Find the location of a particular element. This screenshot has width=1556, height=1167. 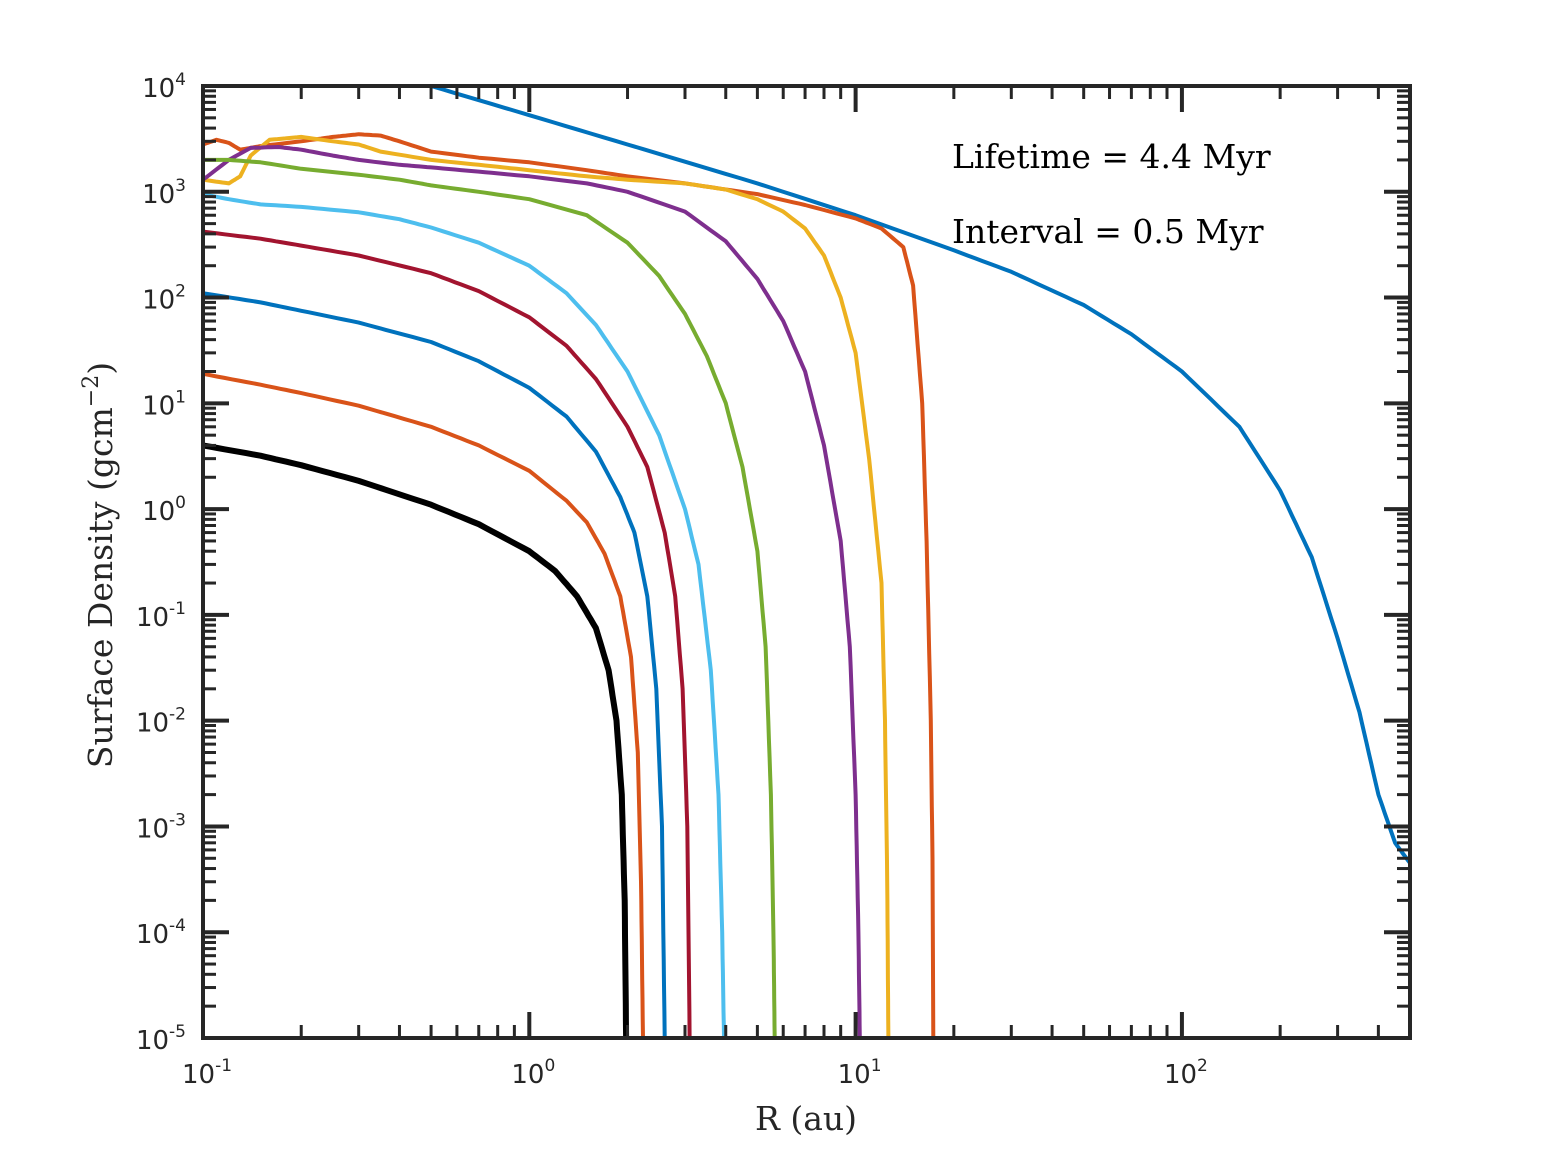

y-tick-label-exponent: 2 is located at coordinates (180, 292).